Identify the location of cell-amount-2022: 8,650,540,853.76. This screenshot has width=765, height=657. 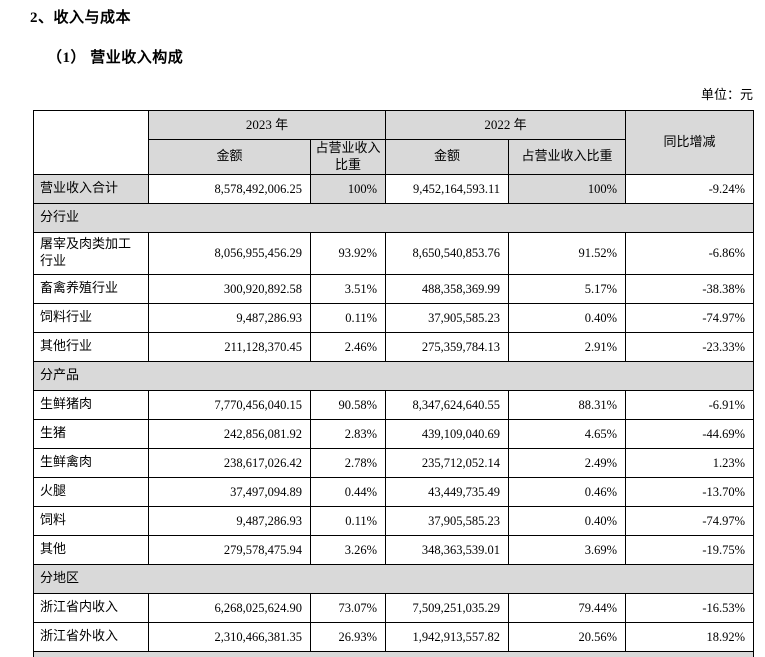
(447, 253).